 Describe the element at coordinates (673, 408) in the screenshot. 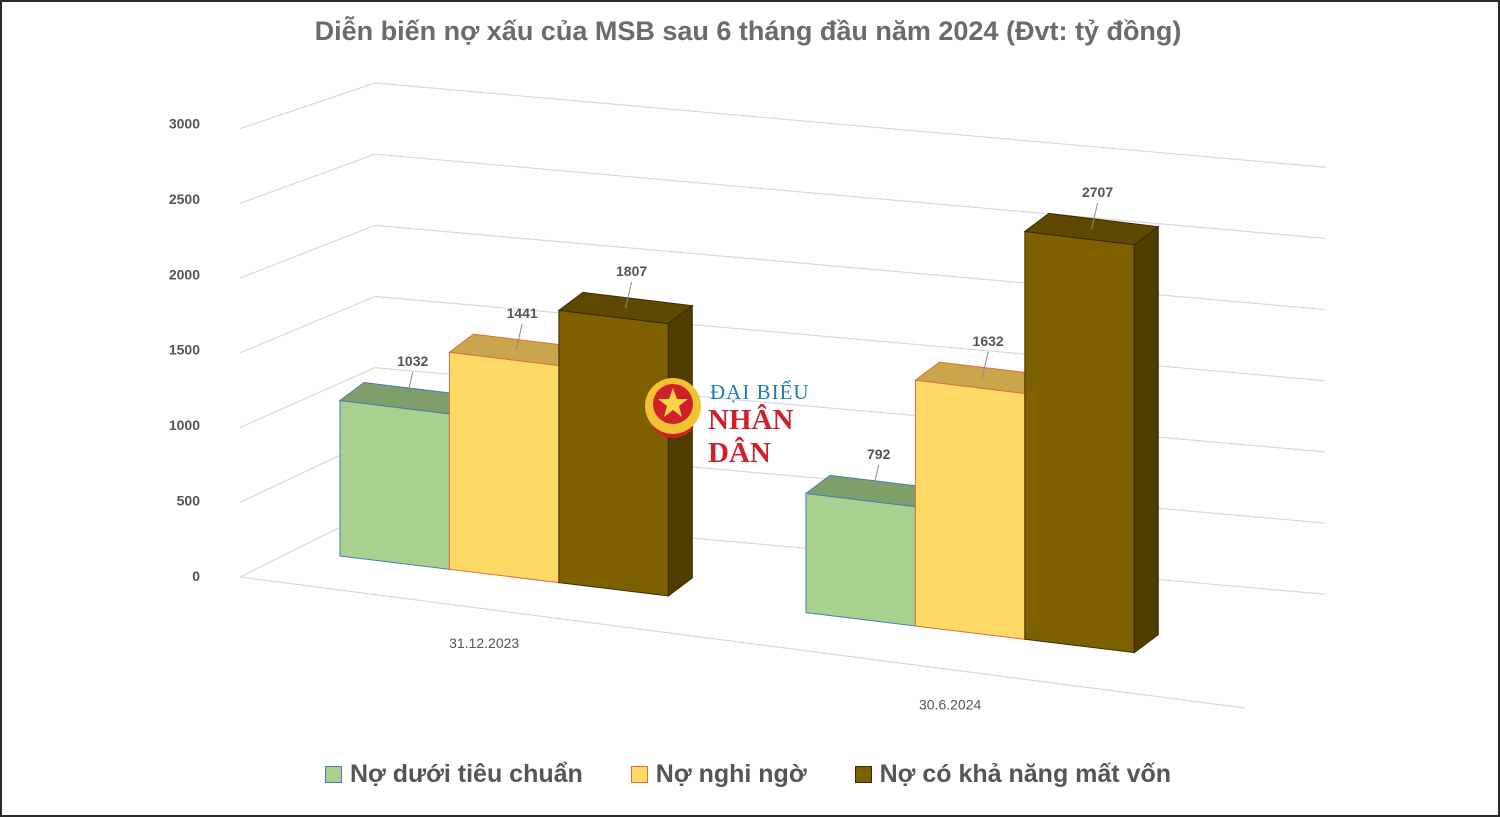

I see `emblem-icon` at that location.